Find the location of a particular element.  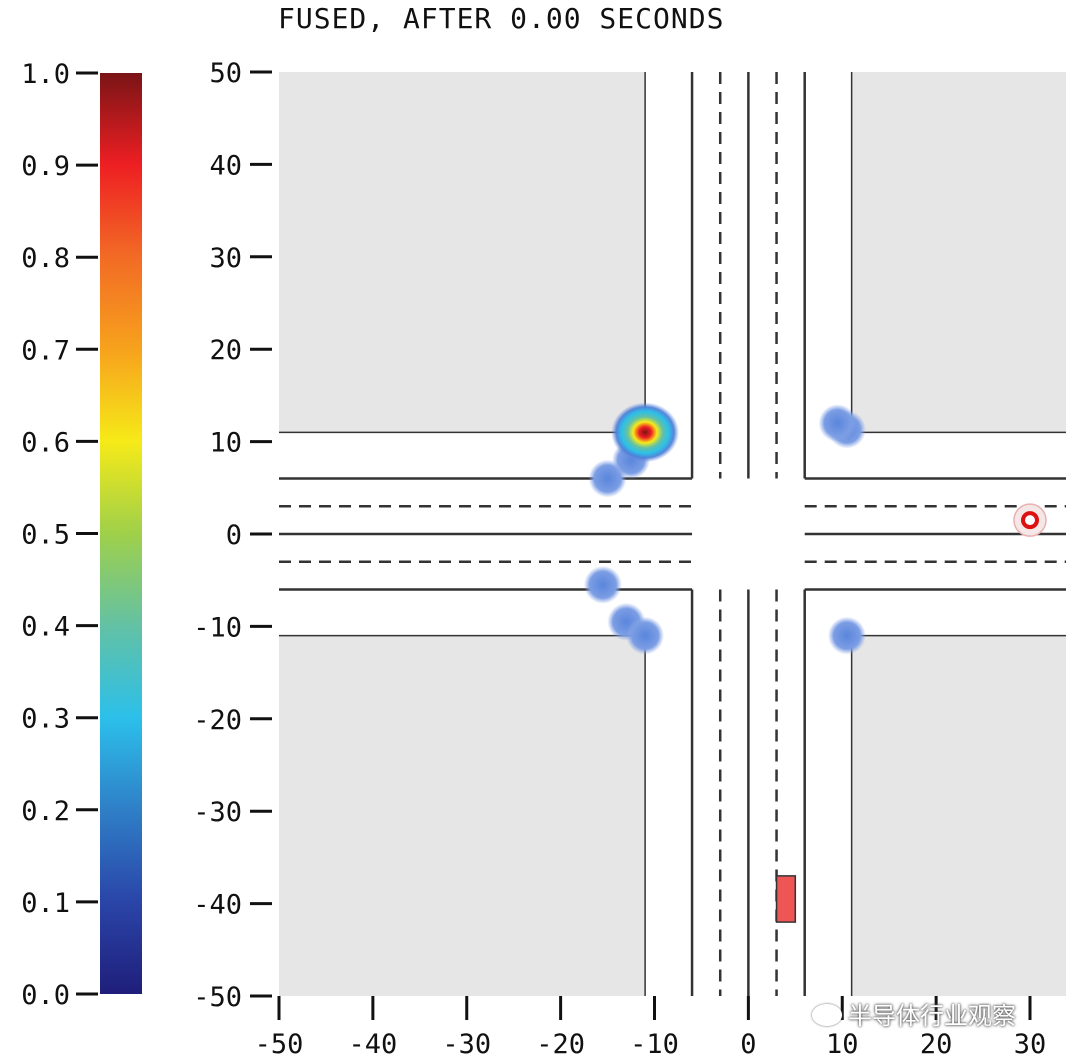

colorbar-gradient is located at coordinates (121, 533).